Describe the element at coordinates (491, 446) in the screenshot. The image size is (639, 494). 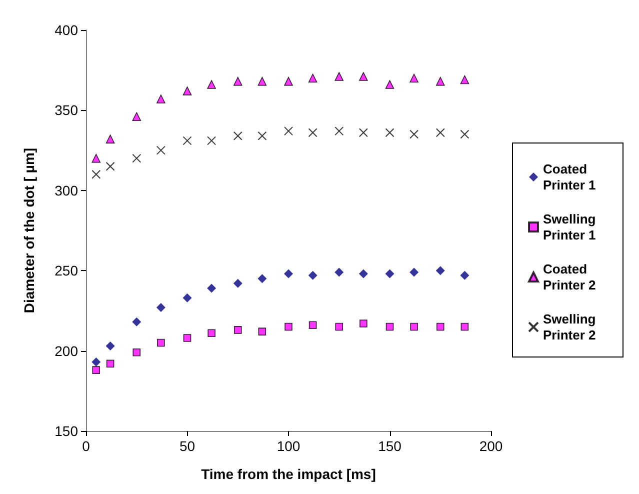
I see `x-tick-label: 200` at that location.